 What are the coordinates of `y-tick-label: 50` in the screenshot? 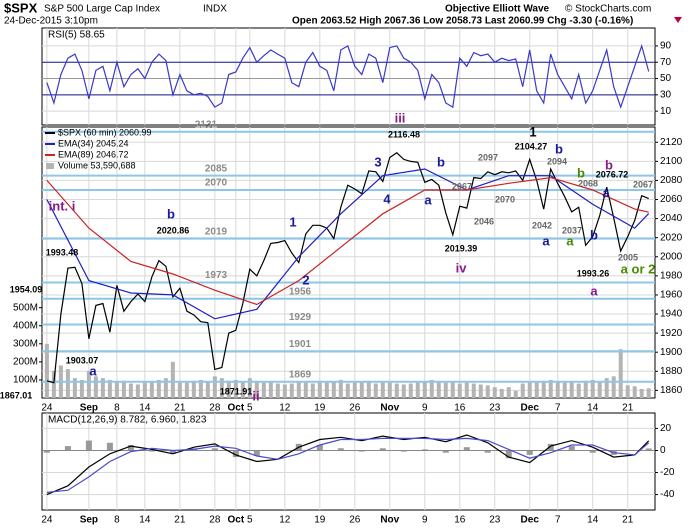 It's located at (666, 78).